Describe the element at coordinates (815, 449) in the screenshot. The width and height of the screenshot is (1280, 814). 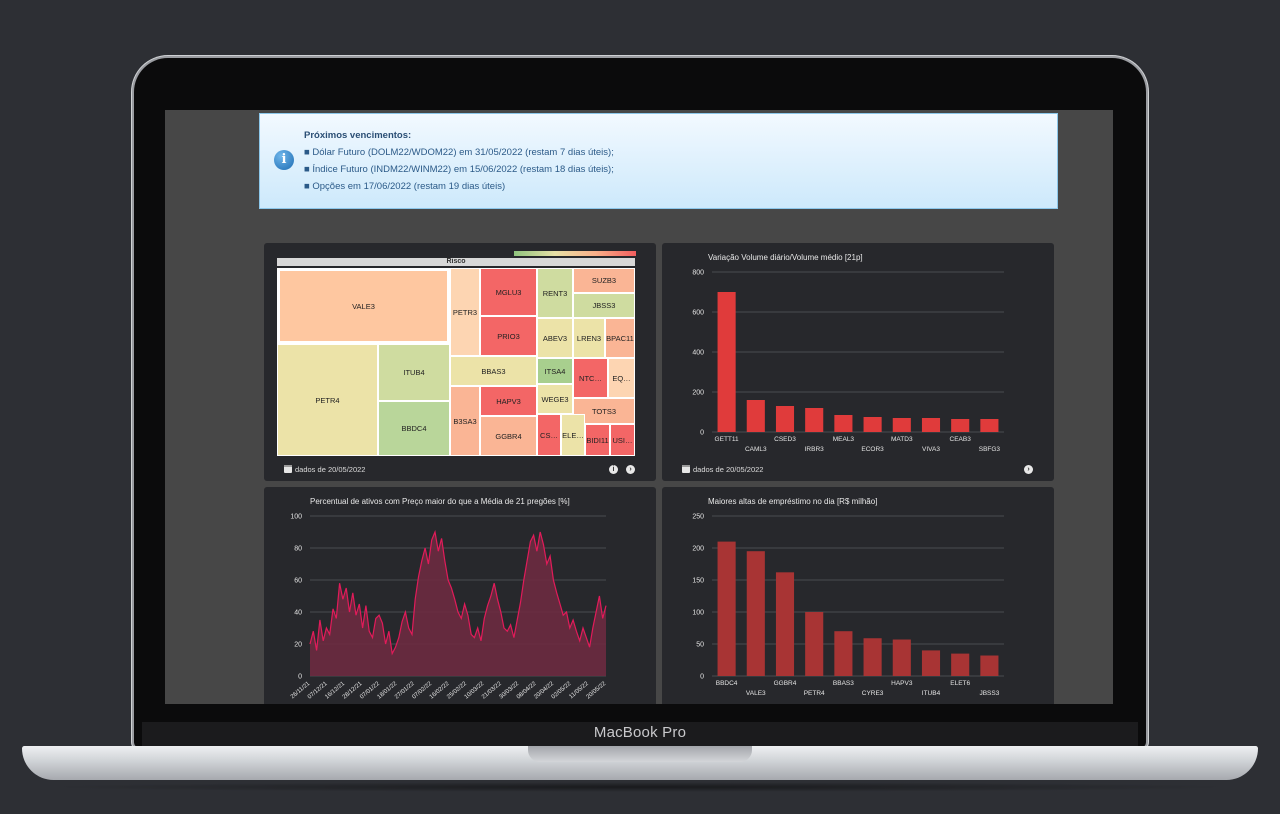
I see `x-tick-label: IRBR3` at that location.